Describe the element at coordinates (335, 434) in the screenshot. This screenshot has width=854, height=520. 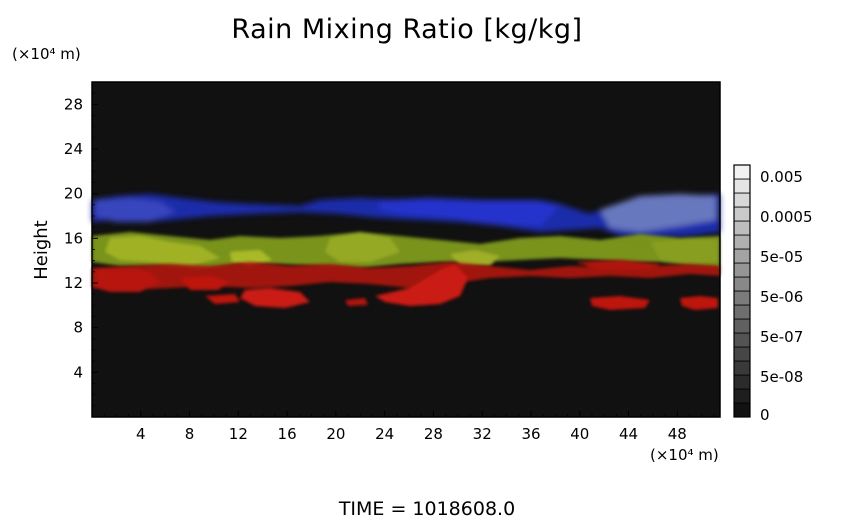
I see `x-tick-label: 20` at that location.